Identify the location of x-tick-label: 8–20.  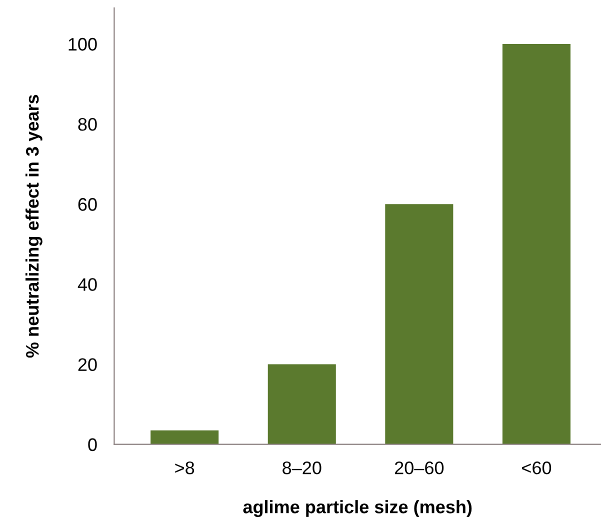
(302, 468).